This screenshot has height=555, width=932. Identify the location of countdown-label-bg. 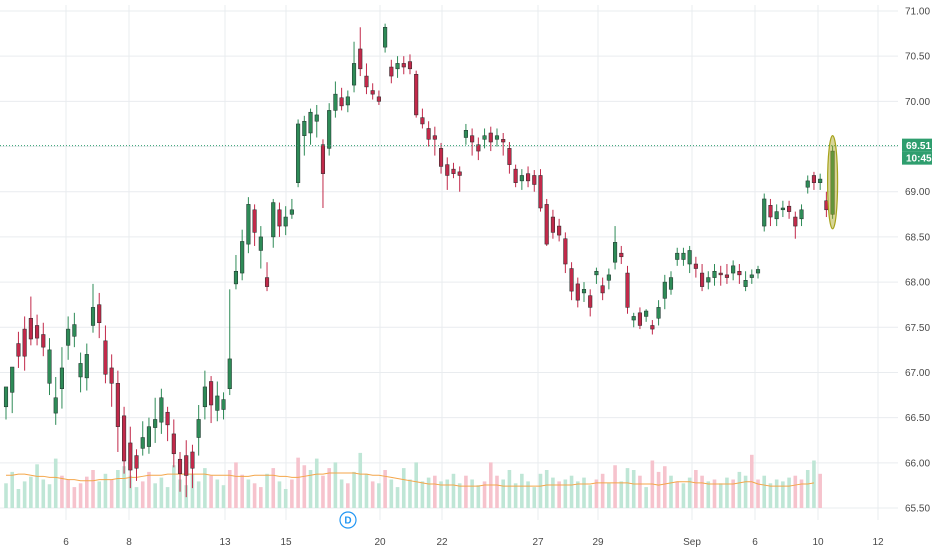
(917, 158).